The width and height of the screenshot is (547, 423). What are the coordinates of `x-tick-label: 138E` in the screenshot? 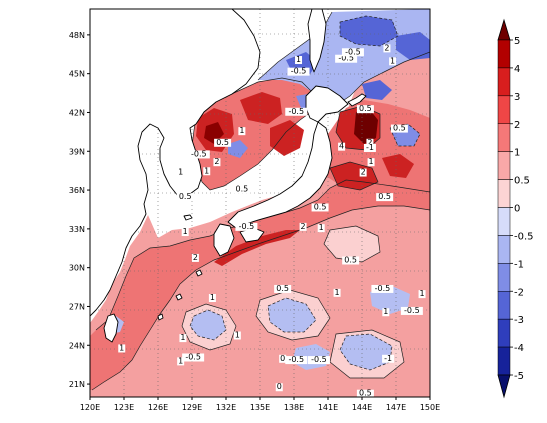 It's located at (294, 407).